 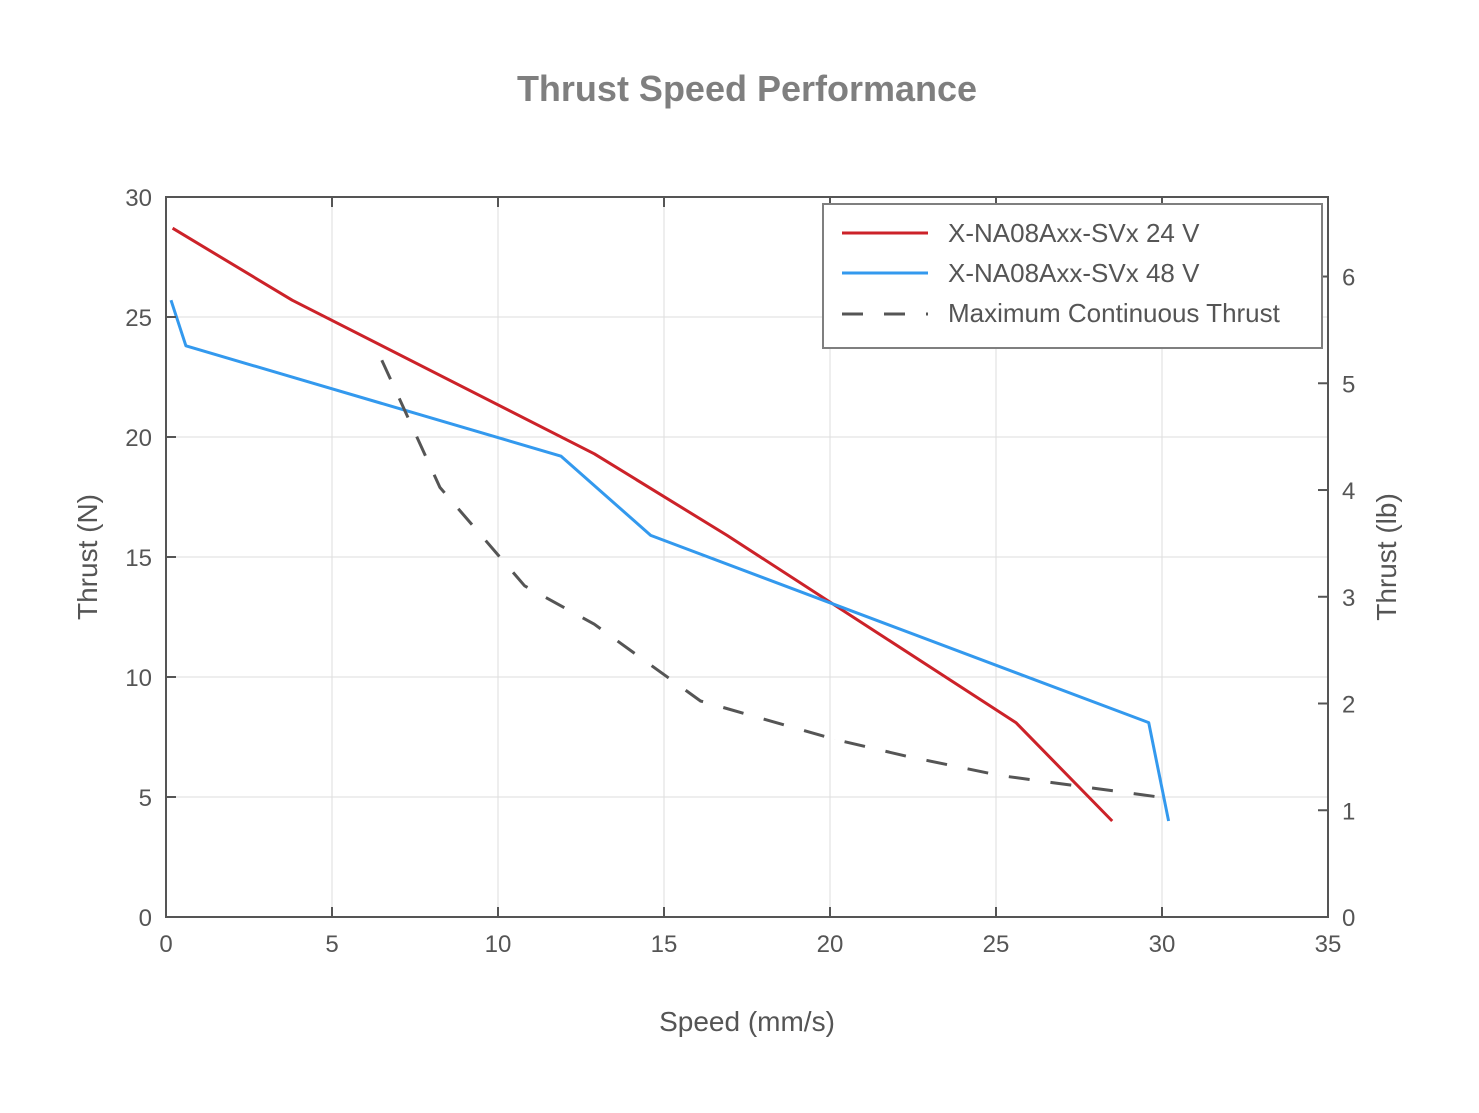 I want to click on legend-box, so click(x=1072, y=276).